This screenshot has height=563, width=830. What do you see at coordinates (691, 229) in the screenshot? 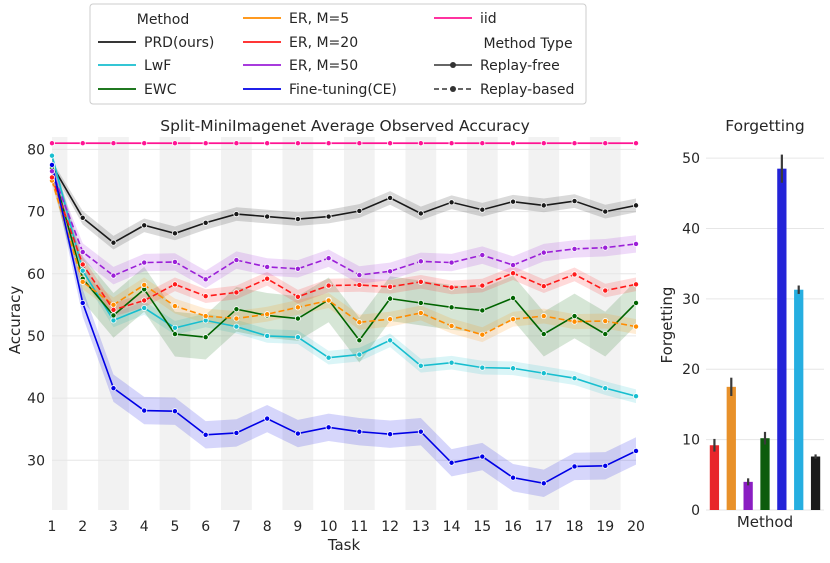
I see `forgetting-tick-40: 40` at bounding box center [691, 229].